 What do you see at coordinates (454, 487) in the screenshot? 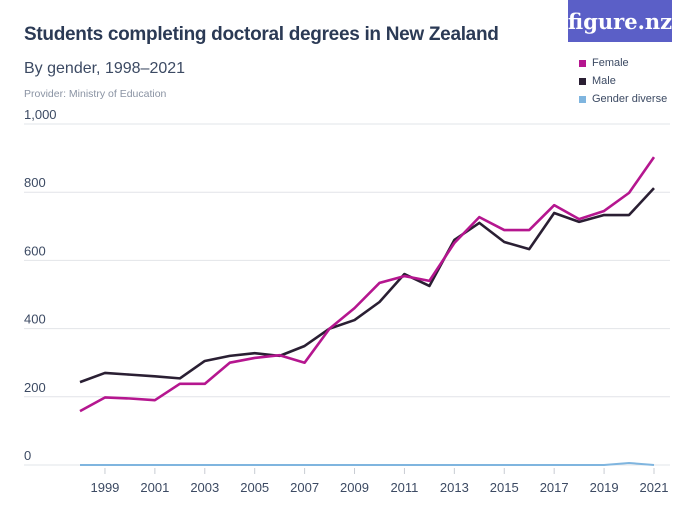
I see `x-tick-label: 2013` at bounding box center [454, 487].